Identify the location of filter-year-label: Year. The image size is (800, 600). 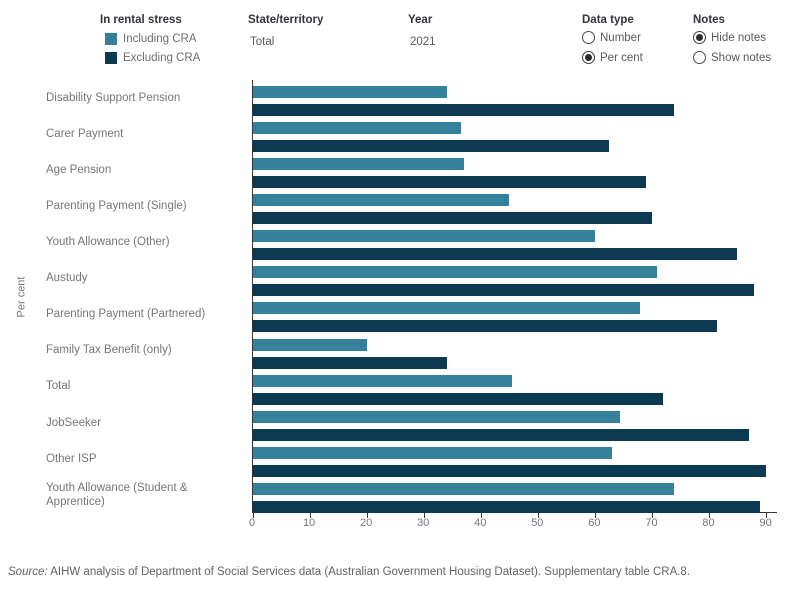
(420, 20).